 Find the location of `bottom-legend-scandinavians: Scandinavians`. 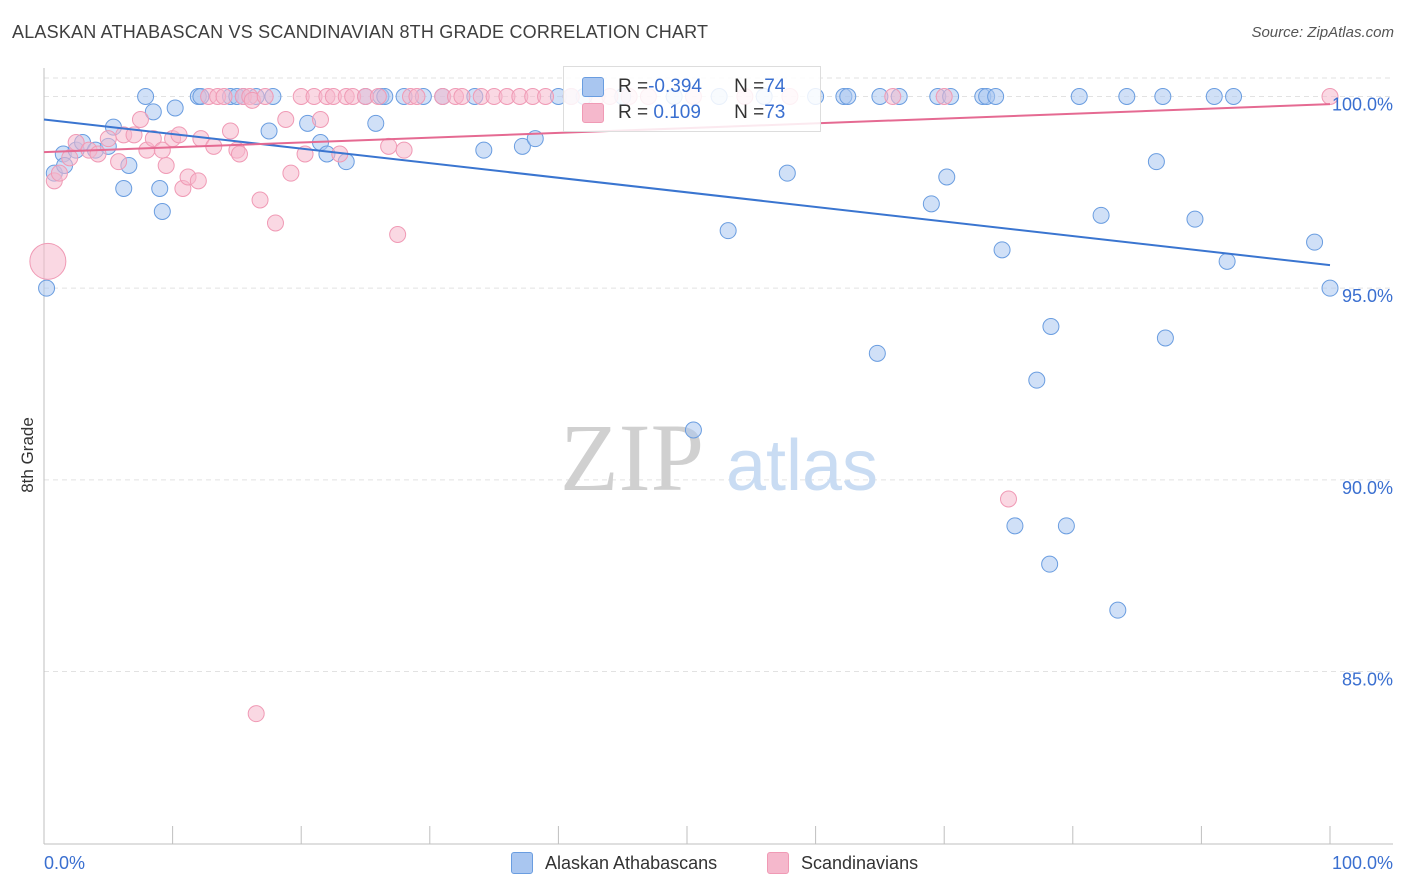

bottom-legend-scandinavians: Scandinavians is located at coordinates (842, 863).